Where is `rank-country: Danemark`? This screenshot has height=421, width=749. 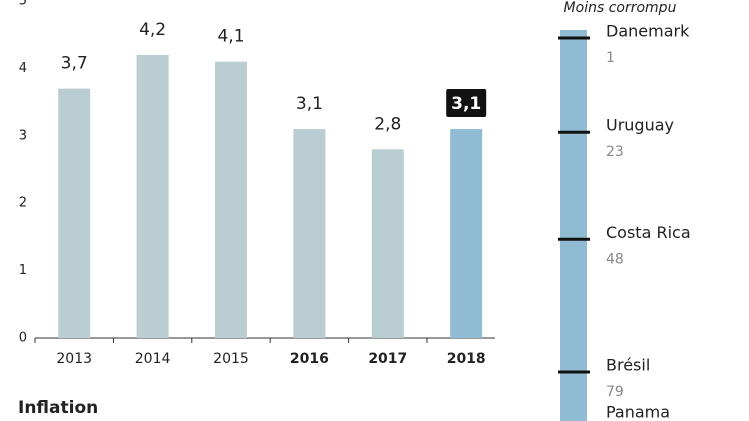 rank-country: Danemark is located at coordinates (648, 31).